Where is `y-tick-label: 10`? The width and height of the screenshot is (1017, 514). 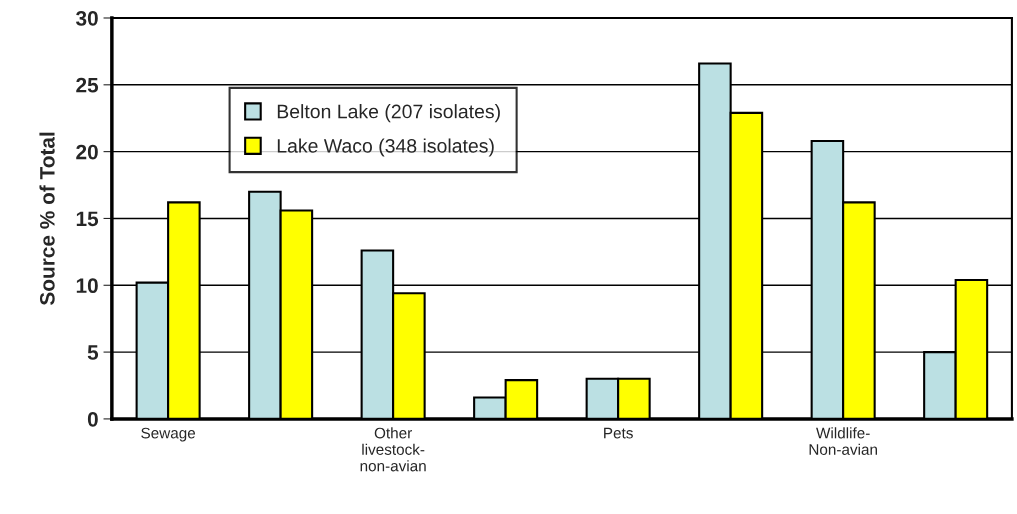
y-tick-label: 10 is located at coordinates (87, 286).